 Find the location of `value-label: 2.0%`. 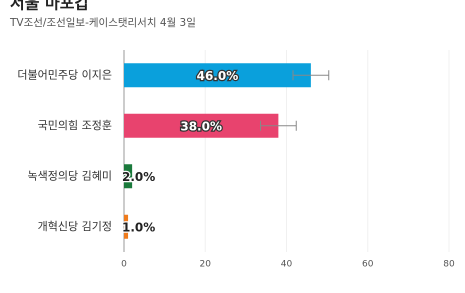

value-label: 2.0% is located at coordinates (138, 177).